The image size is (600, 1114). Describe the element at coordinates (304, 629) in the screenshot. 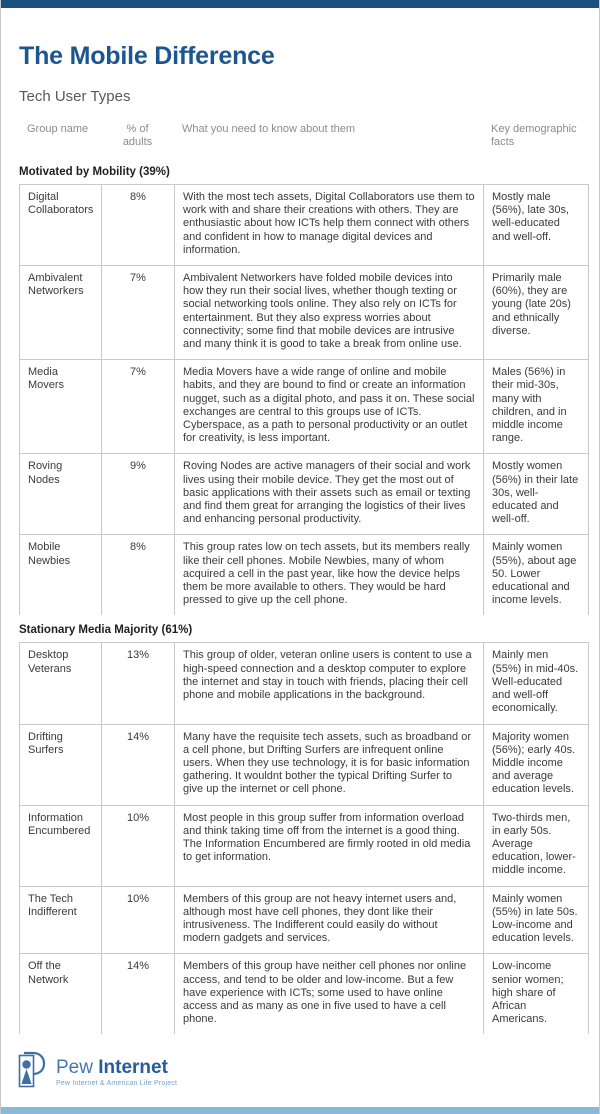

I see `section-header-stationary-media-majority: Stationary Media Majority (61%)` at that location.